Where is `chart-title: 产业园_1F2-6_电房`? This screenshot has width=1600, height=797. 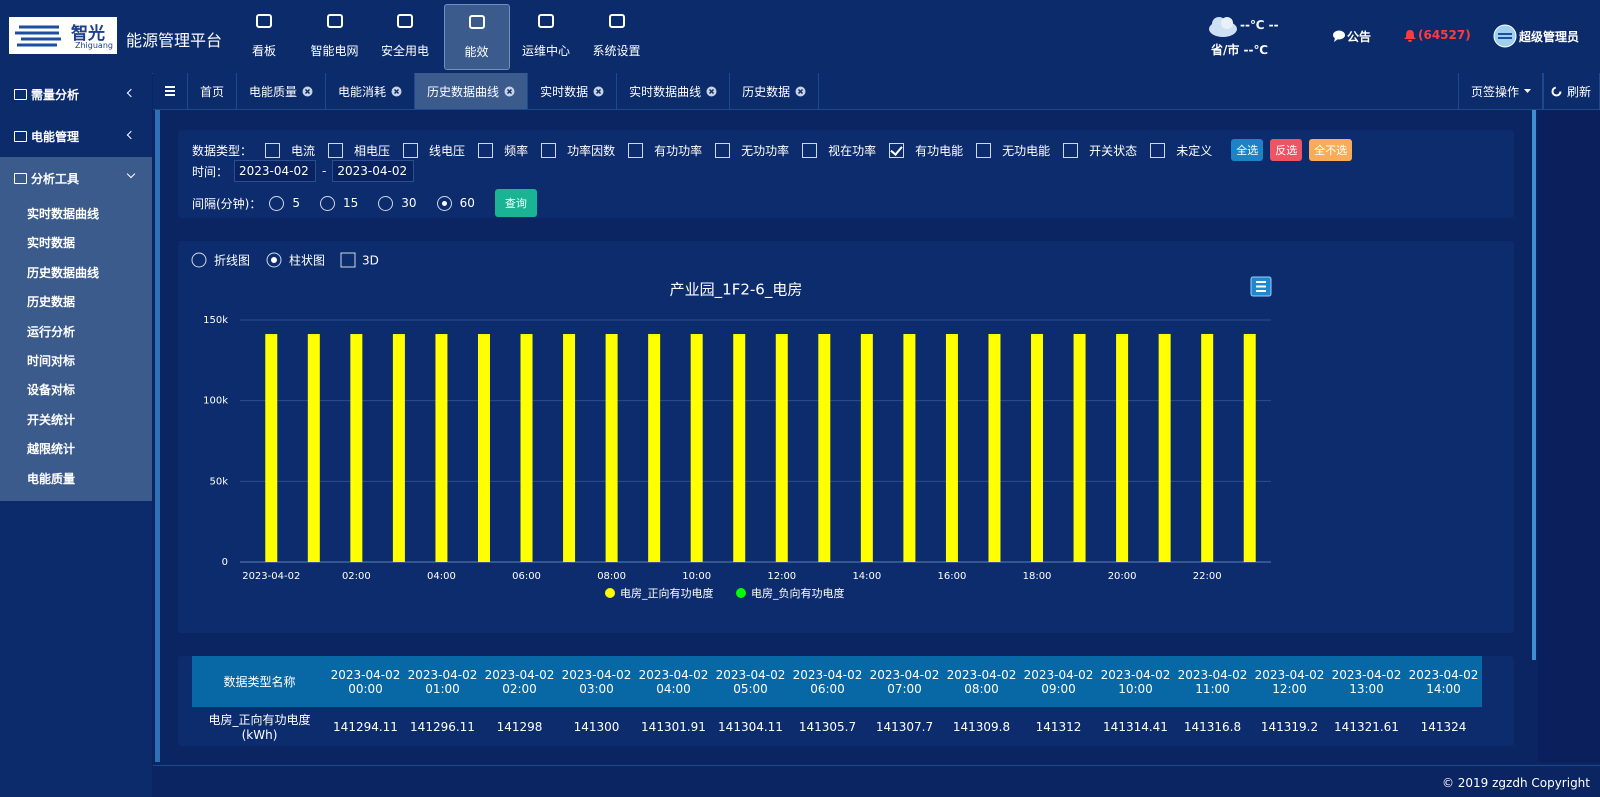
chart-title: 产业园_1F2-6_电房 is located at coordinates (736, 290).